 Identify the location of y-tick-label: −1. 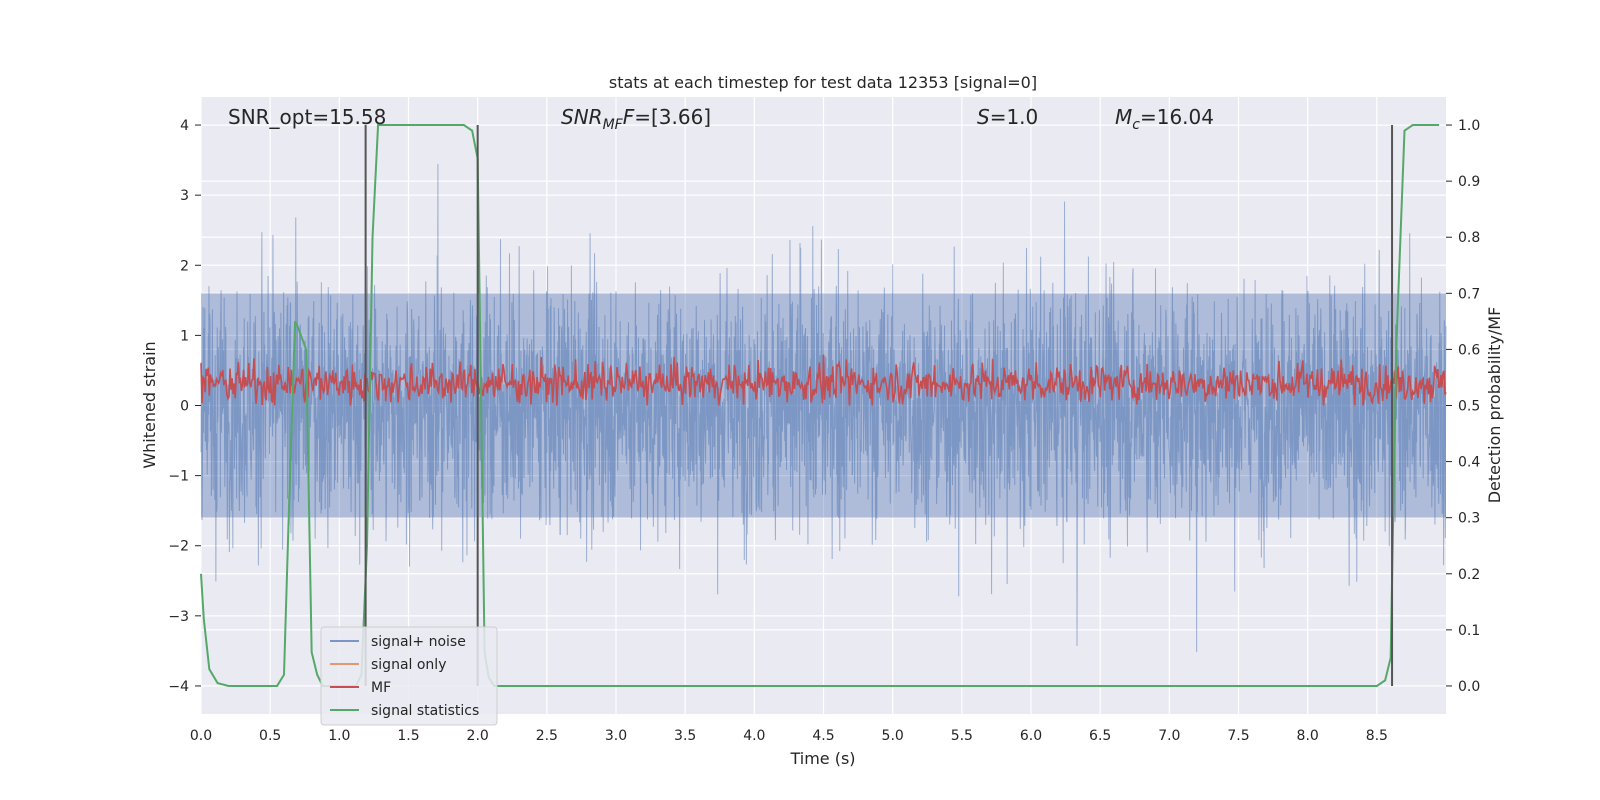
(178, 477).